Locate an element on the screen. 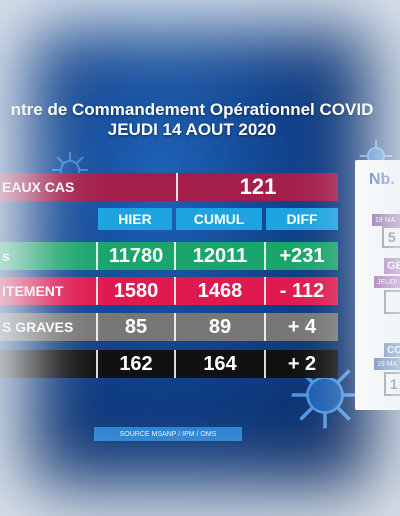 The width and height of the screenshot is (400, 516). row-diff: + 4 is located at coordinates (302, 326).